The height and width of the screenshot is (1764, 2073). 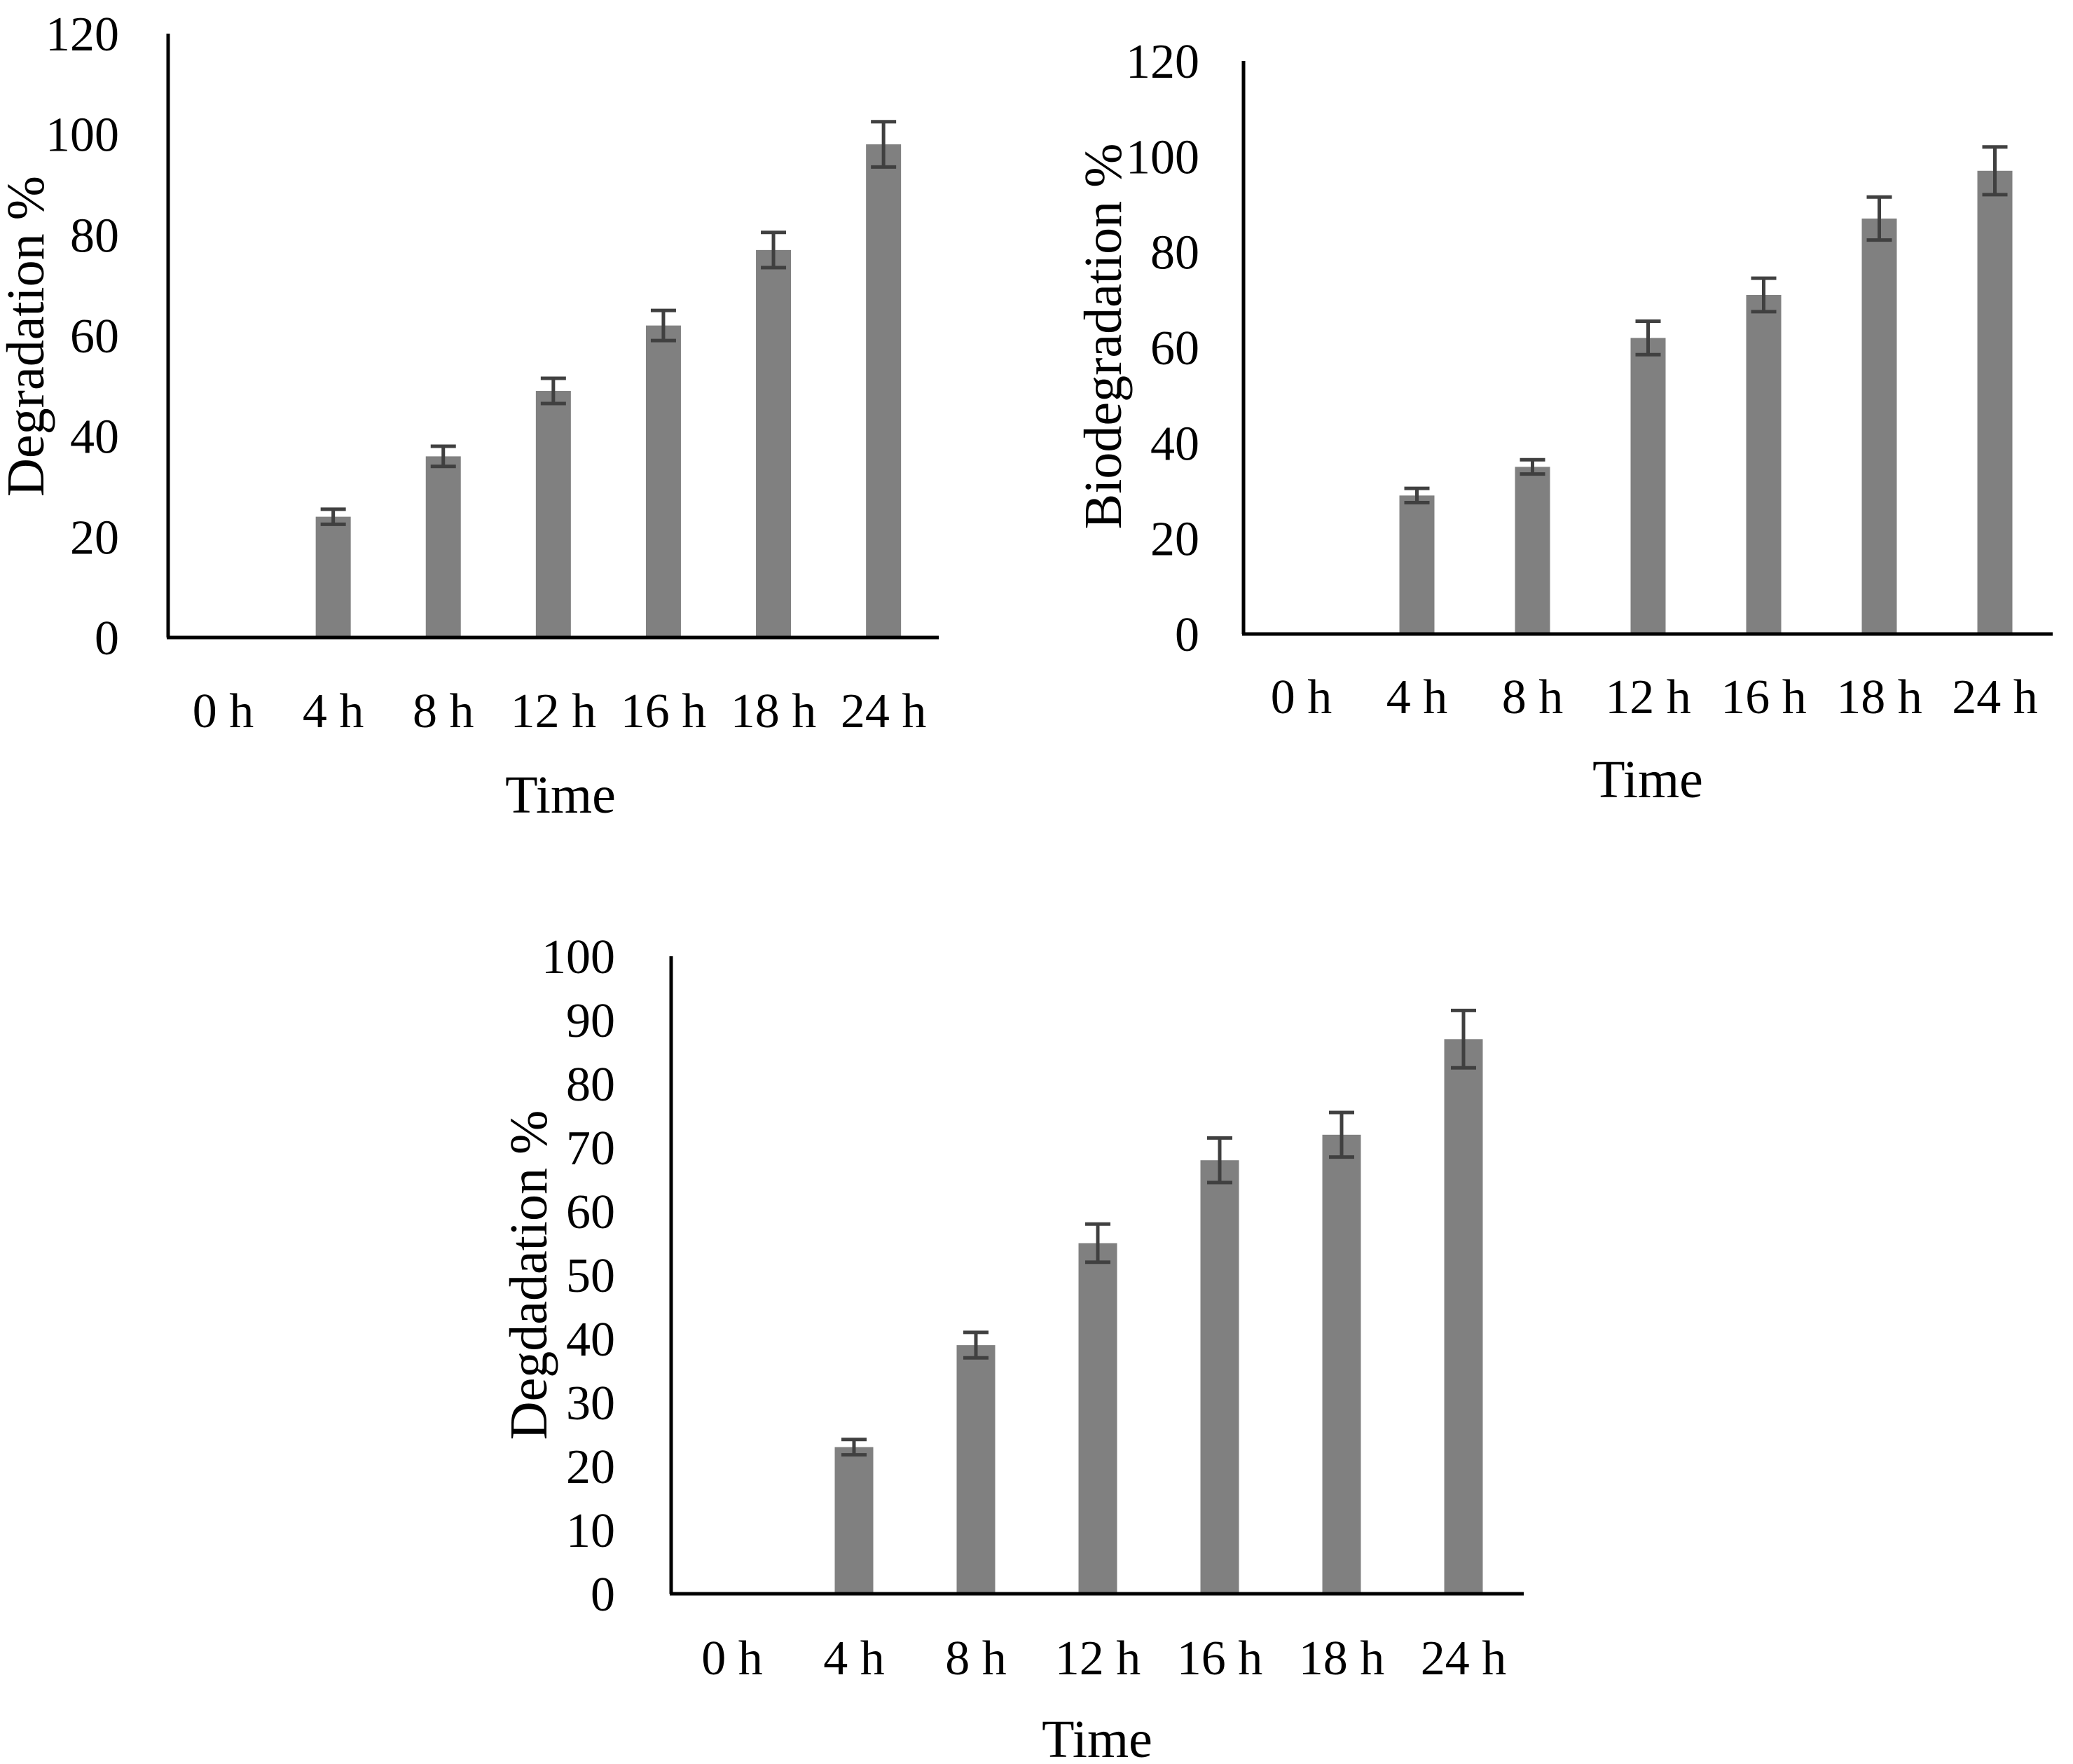 I want to click on y-axis-title: Degdadation %, so click(x=529, y=1275).